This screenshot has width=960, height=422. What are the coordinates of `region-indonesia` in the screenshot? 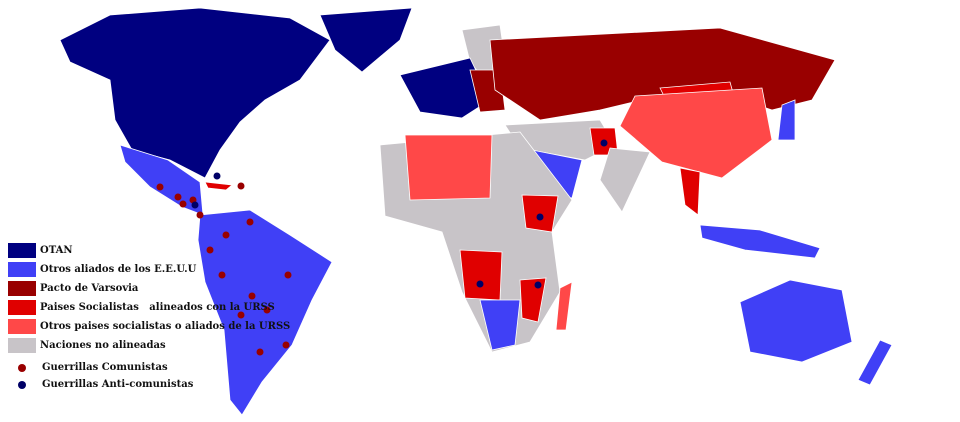 It's located at (760, 241).